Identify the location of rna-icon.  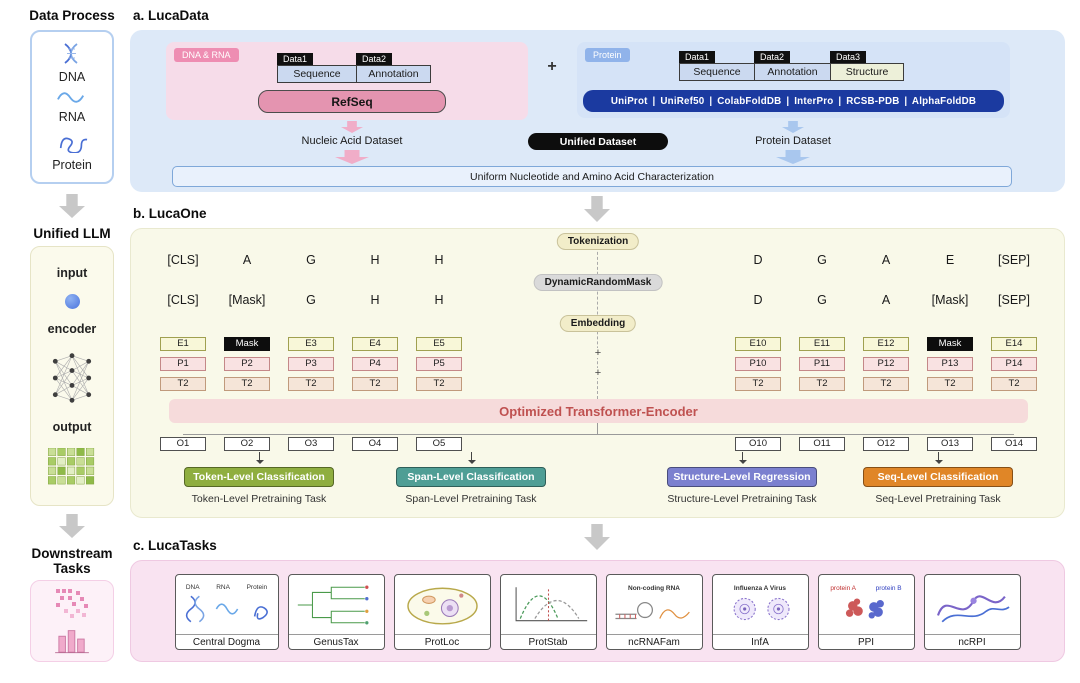
(71, 97).